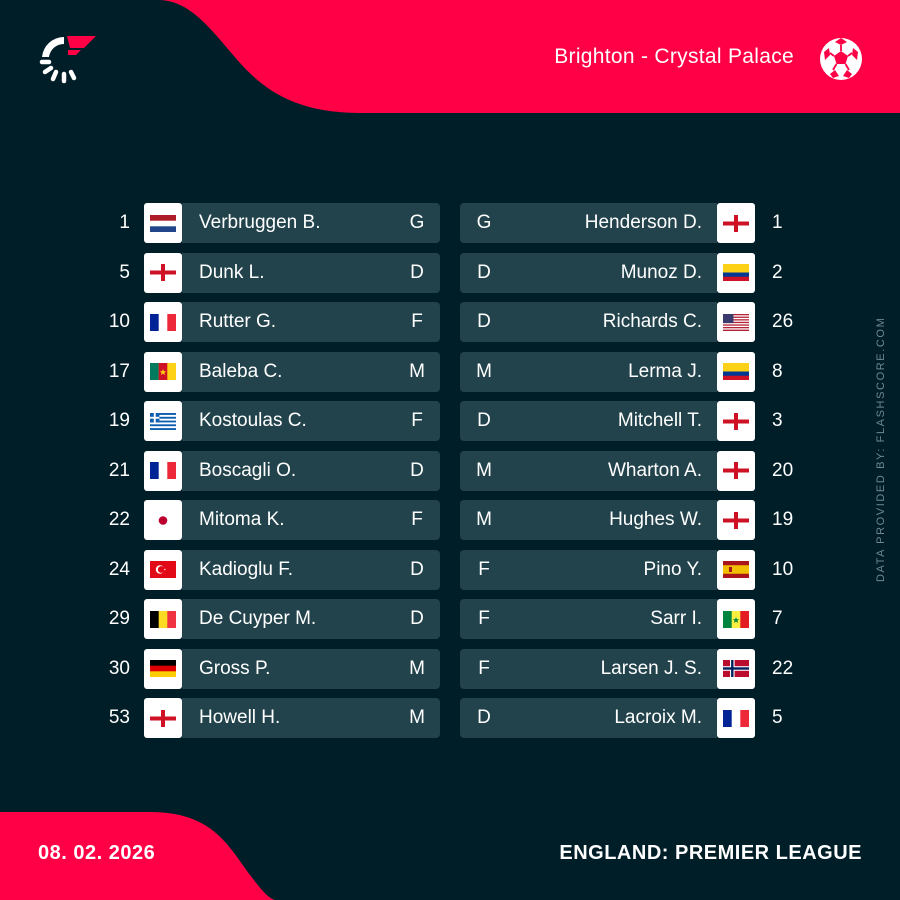 The width and height of the screenshot is (900, 900). I want to click on greece-flag-icon, so click(163, 421).